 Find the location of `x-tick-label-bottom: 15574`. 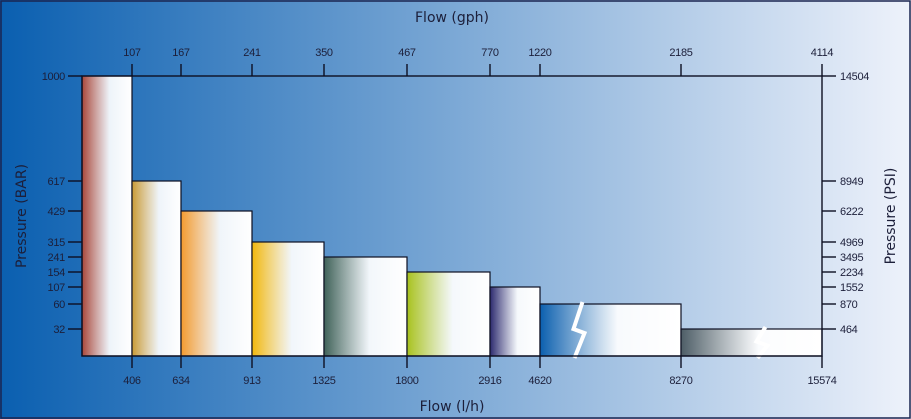

x-tick-label-bottom: 15574 is located at coordinates (821, 381).